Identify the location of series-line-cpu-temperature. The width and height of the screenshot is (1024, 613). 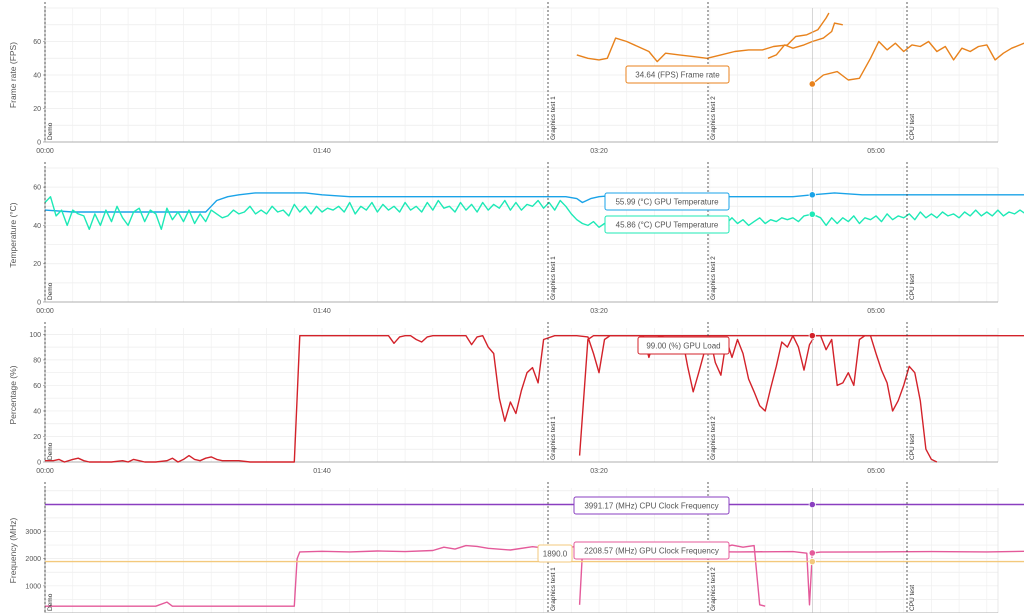
(534, 213).